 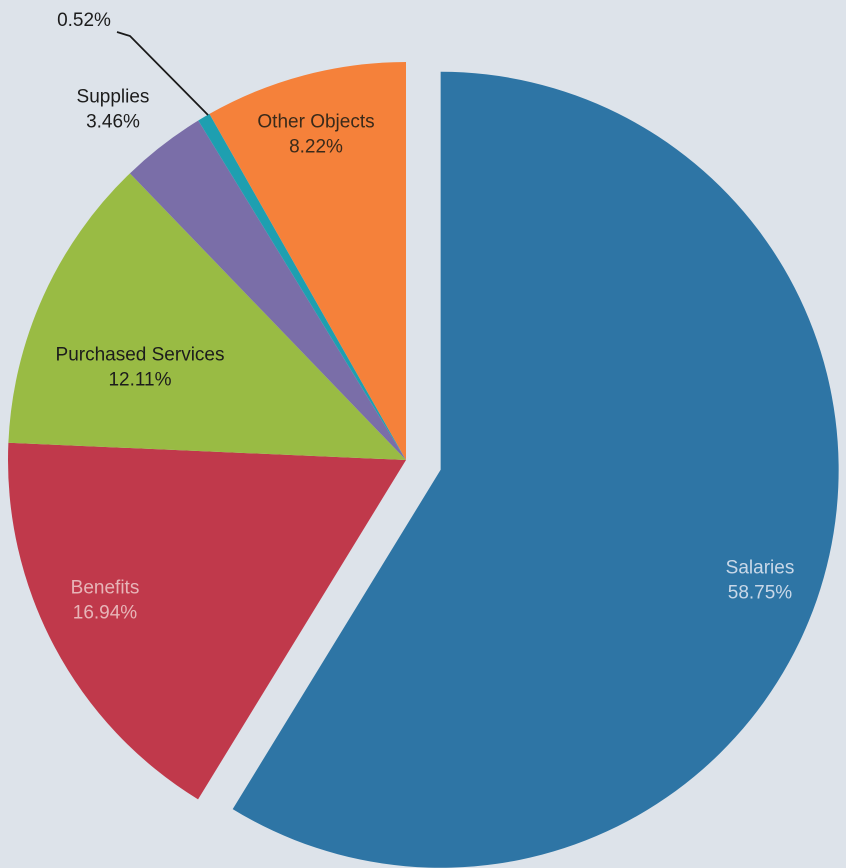 What do you see at coordinates (113, 97) in the screenshot?
I see `slice-name-supplies: Supplies` at bounding box center [113, 97].